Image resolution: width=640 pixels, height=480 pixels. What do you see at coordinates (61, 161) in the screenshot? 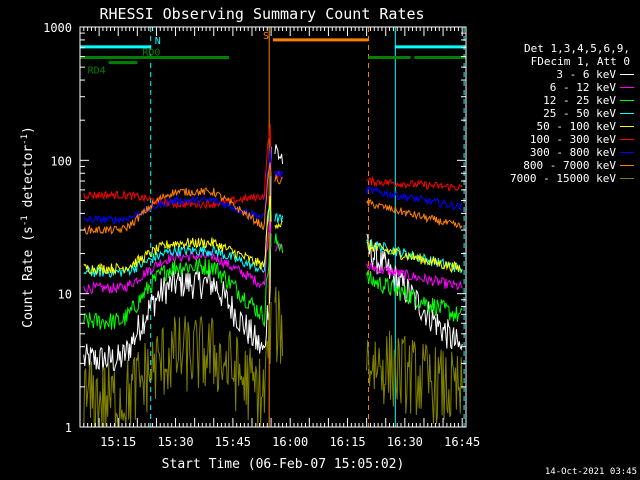
I see `y-tick-label: 100` at bounding box center [61, 161].